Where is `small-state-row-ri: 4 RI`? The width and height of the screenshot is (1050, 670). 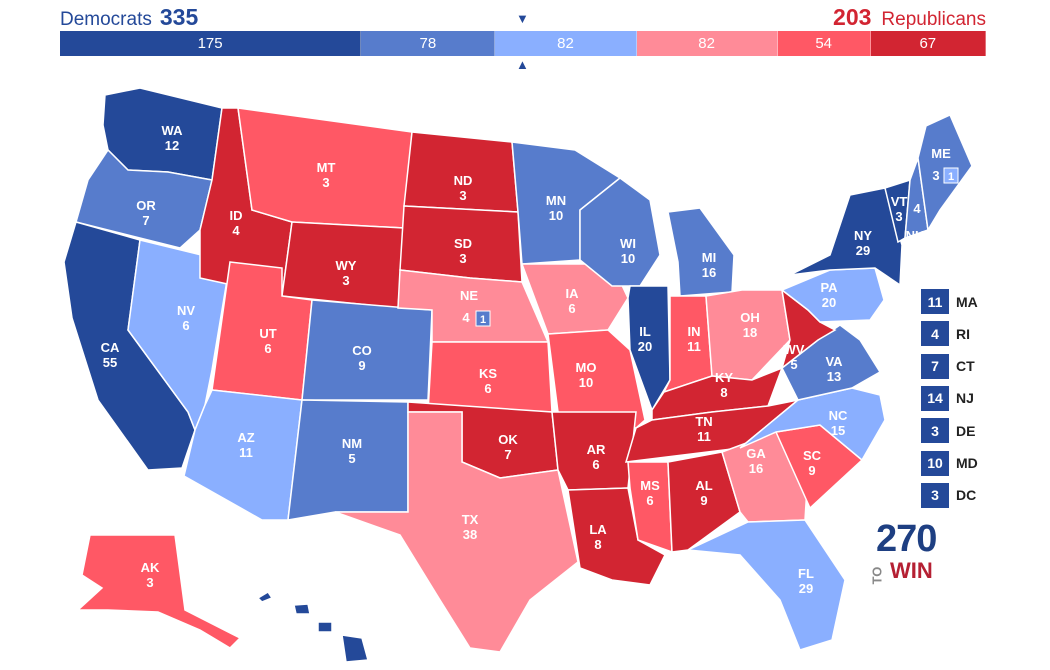 small-state-row-ri: 4 RI is located at coordinates (945, 334).